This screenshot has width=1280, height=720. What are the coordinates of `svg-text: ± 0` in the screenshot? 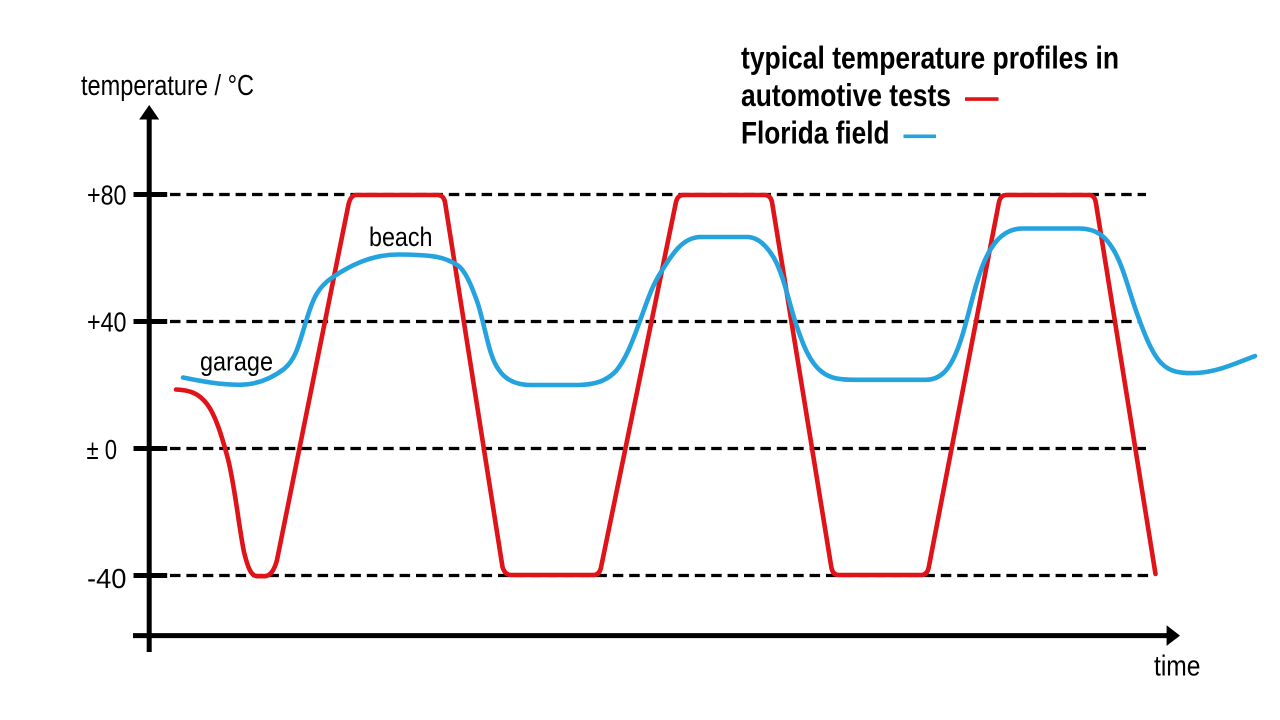 It's located at (102, 449).